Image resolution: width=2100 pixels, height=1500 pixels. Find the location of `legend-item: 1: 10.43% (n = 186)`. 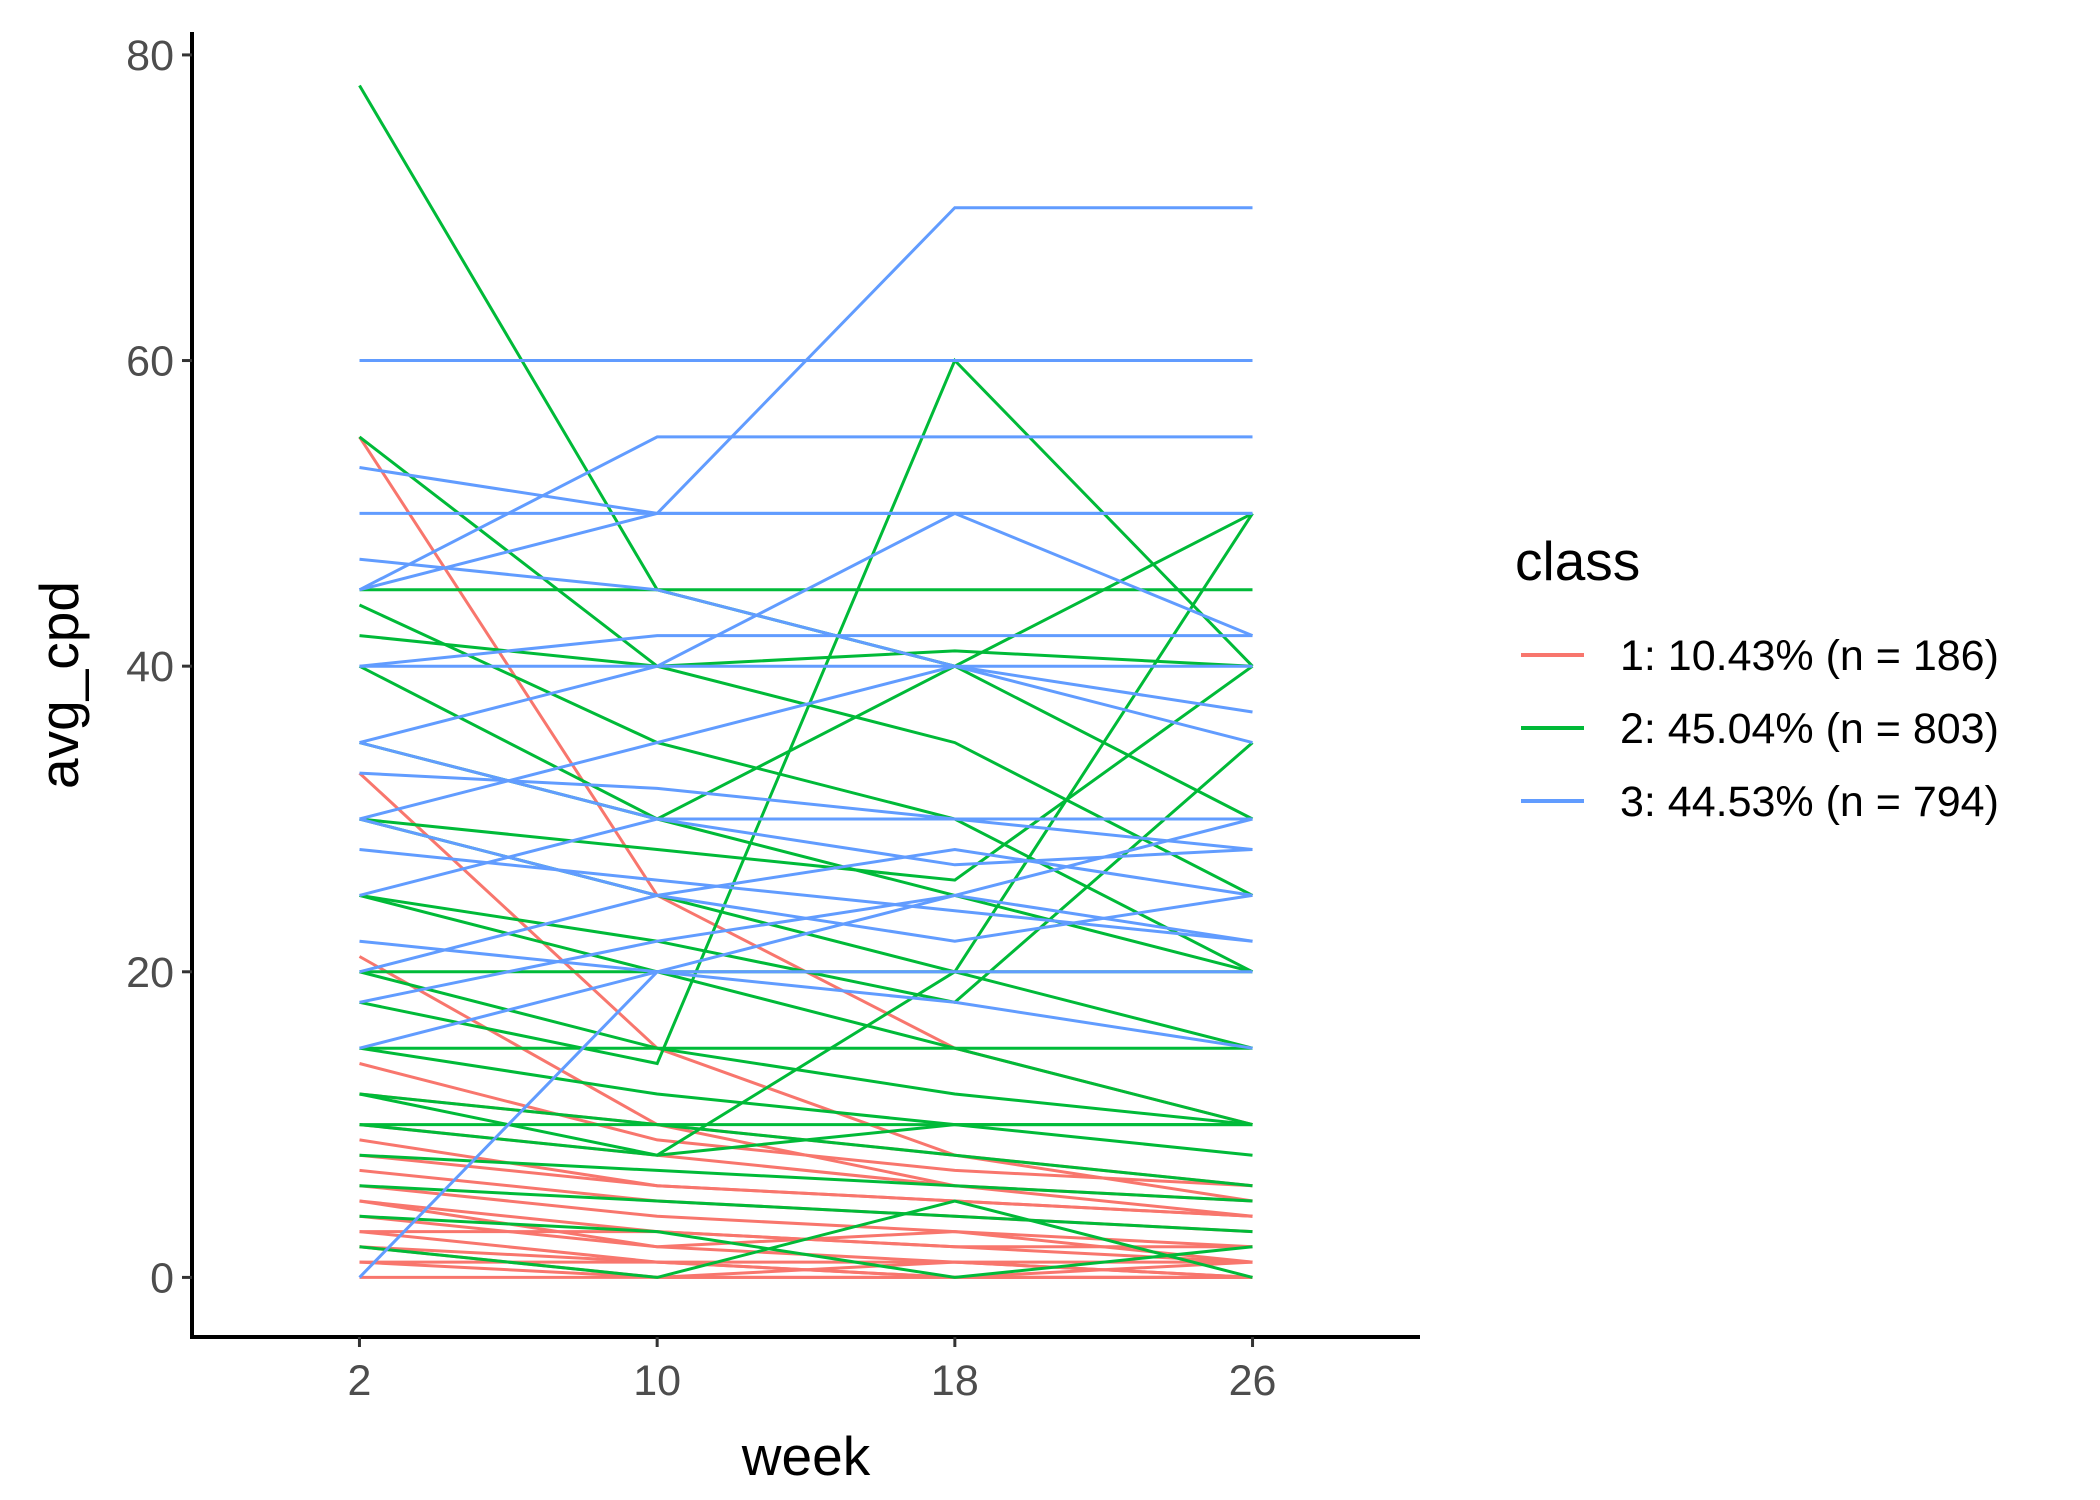

legend-item: 1: 10.43% (n = 186) is located at coordinates (1760, 656).